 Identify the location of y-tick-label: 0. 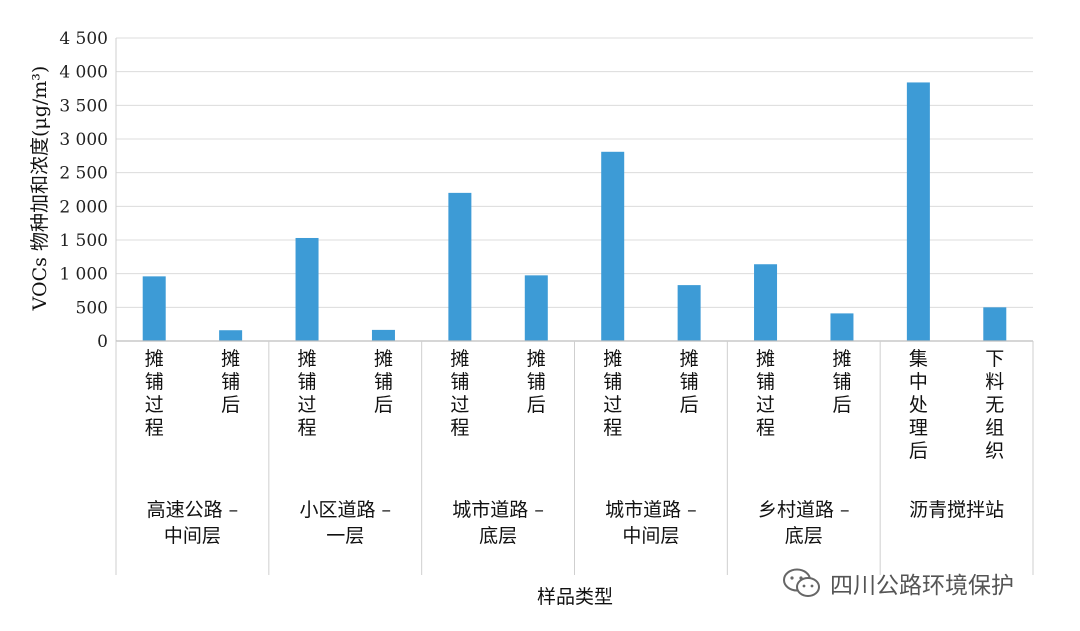
(102, 342).